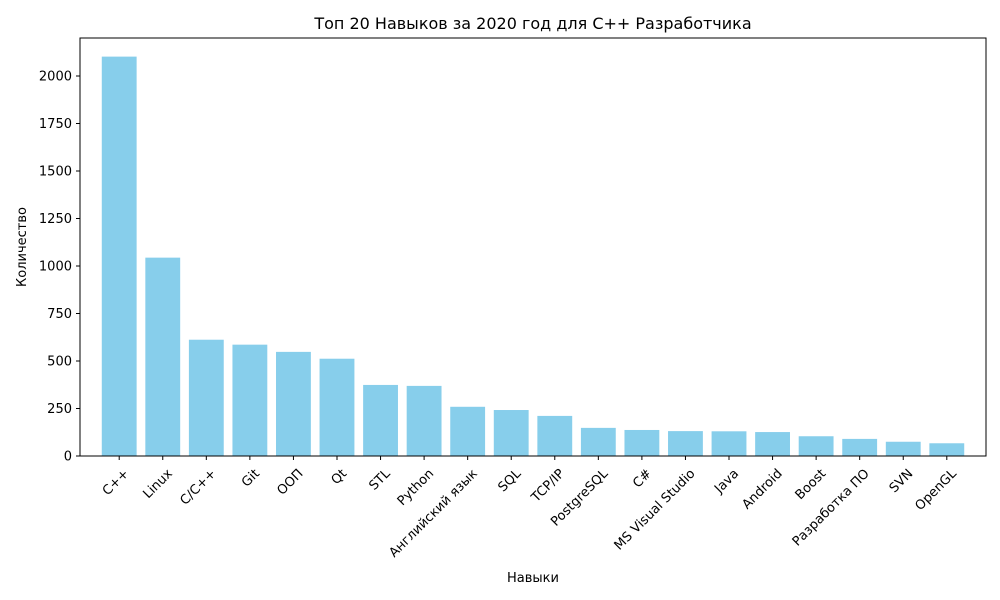 The image size is (1000, 600). I want to click on y-tick-label: 500, so click(59, 362).